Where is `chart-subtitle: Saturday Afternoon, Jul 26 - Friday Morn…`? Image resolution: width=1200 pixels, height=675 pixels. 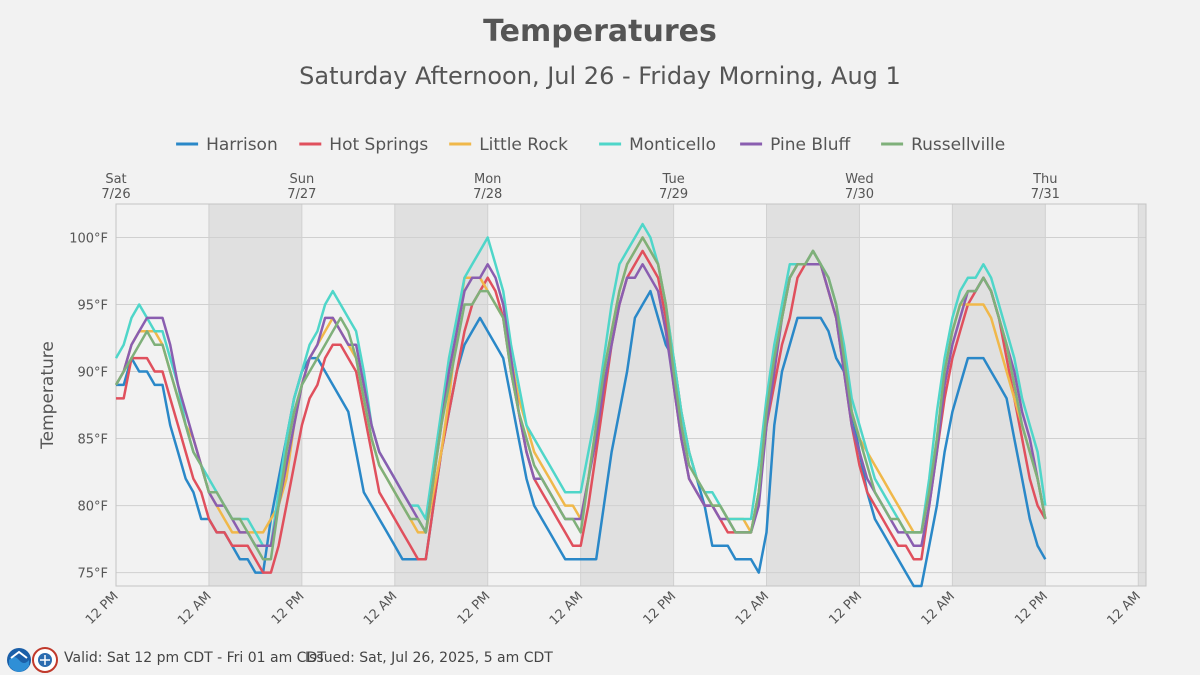 chart-subtitle: Saturday Afternoon, Jul 26 - Friday Morn… is located at coordinates (600, 76).